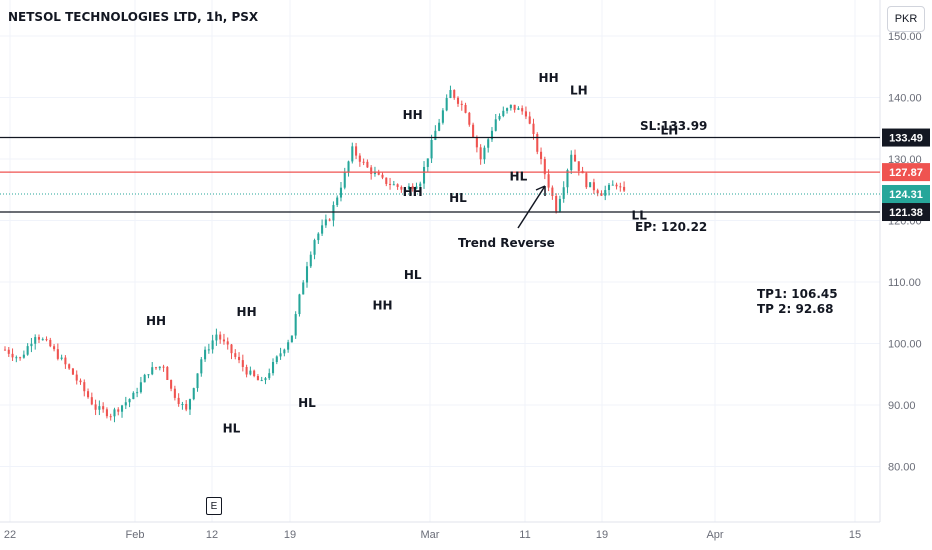 The height and width of the screenshot is (550, 932). What do you see at coordinates (905, 160) in the screenshot?
I see `y-tick-label: 130.00` at bounding box center [905, 160].